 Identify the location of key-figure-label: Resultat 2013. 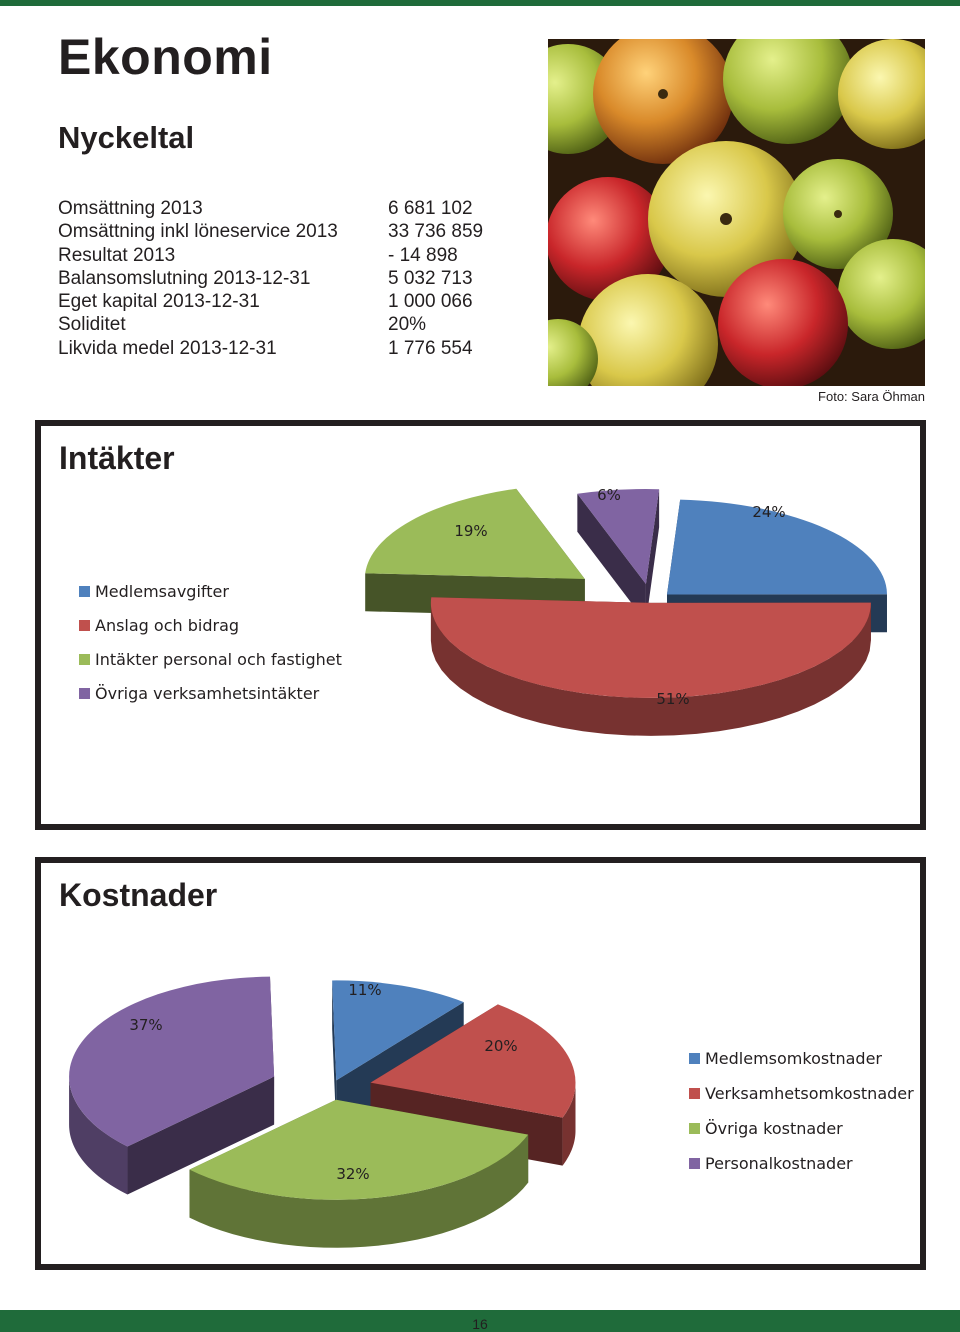
(117, 255).